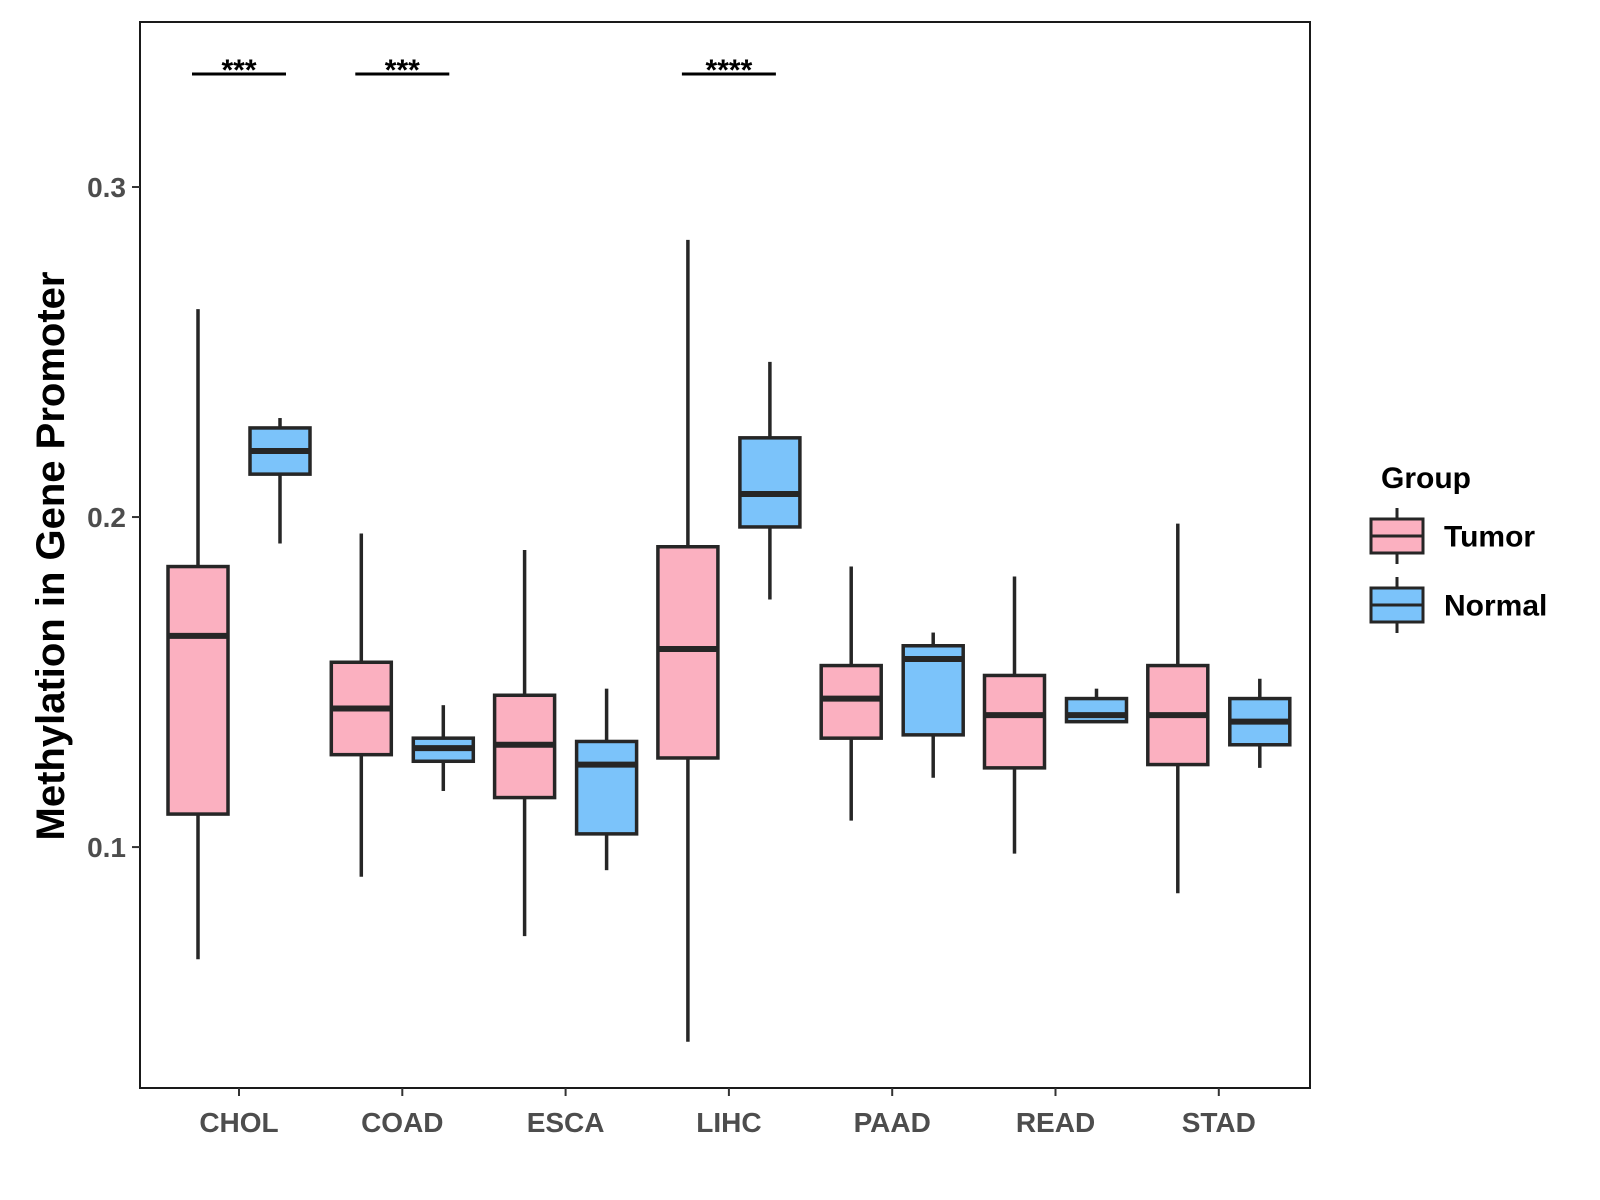 The width and height of the screenshot is (1600, 1200). What do you see at coordinates (238, 1122) in the screenshot?
I see `x-tick-label: CHOL` at bounding box center [238, 1122].